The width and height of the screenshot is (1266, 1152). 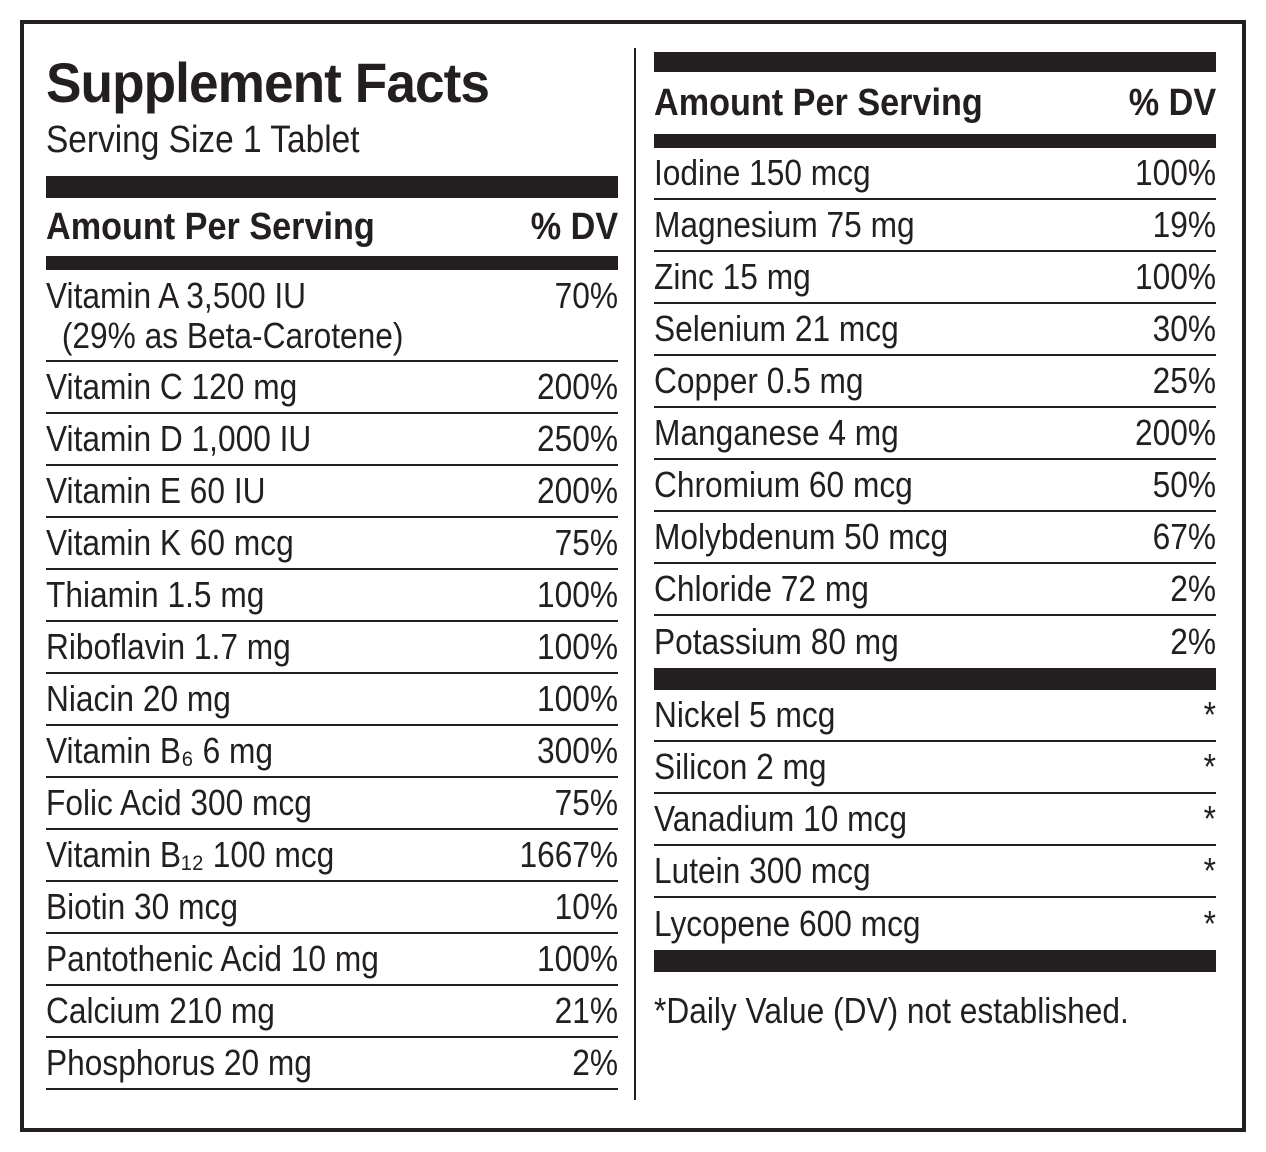 What do you see at coordinates (935, 226) in the screenshot?
I see `nutrient-row: Magnesium 75 mg 19%` at bounding box center [935, 226].